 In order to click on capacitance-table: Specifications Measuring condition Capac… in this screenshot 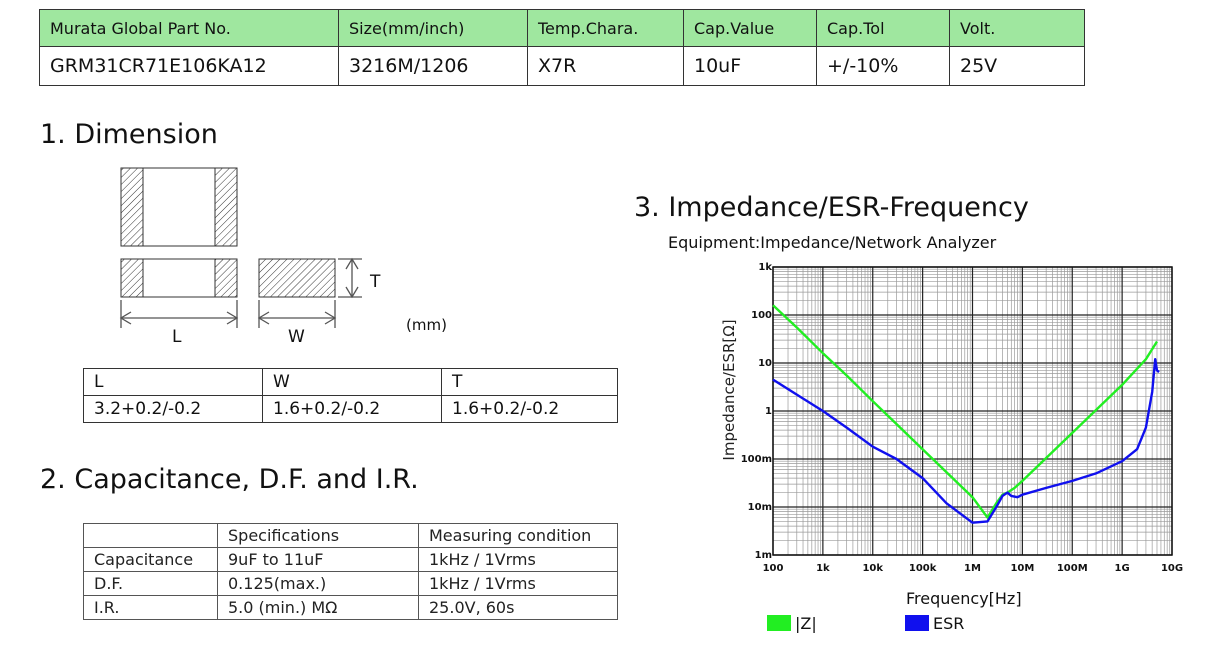, I will do `click(350, 571)`.